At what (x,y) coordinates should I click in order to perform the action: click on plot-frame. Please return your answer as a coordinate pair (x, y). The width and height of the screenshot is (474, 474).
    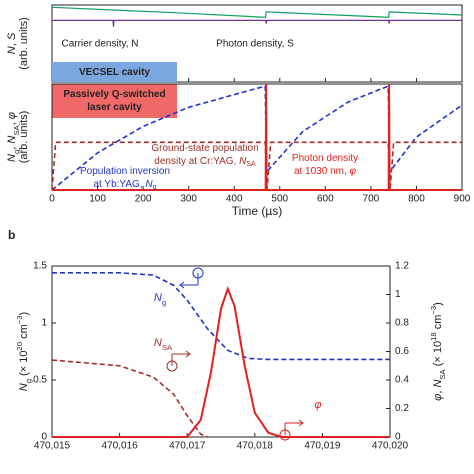
    Looking at the image, I should click on (257, 43).